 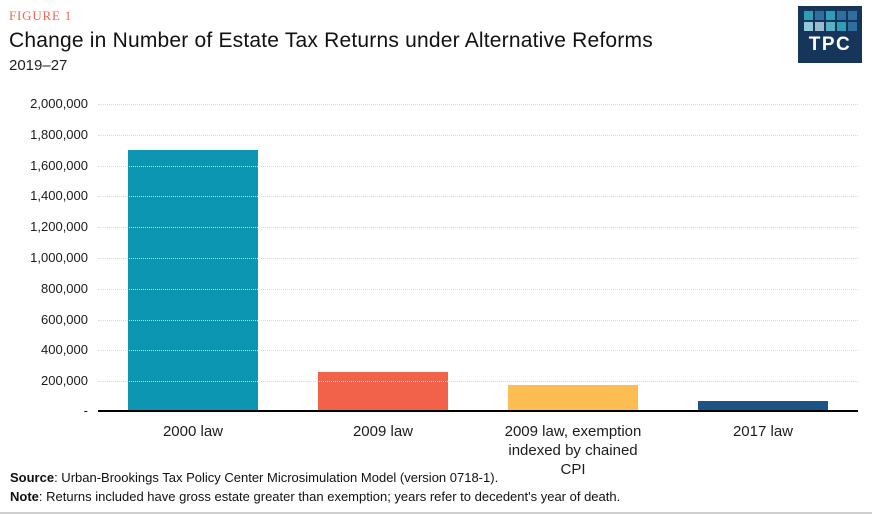 What do you see at coordinates (59, 196) in the screenshot?
I see `y-tick-label: 1,400,000` at bounding box center [59, 196].